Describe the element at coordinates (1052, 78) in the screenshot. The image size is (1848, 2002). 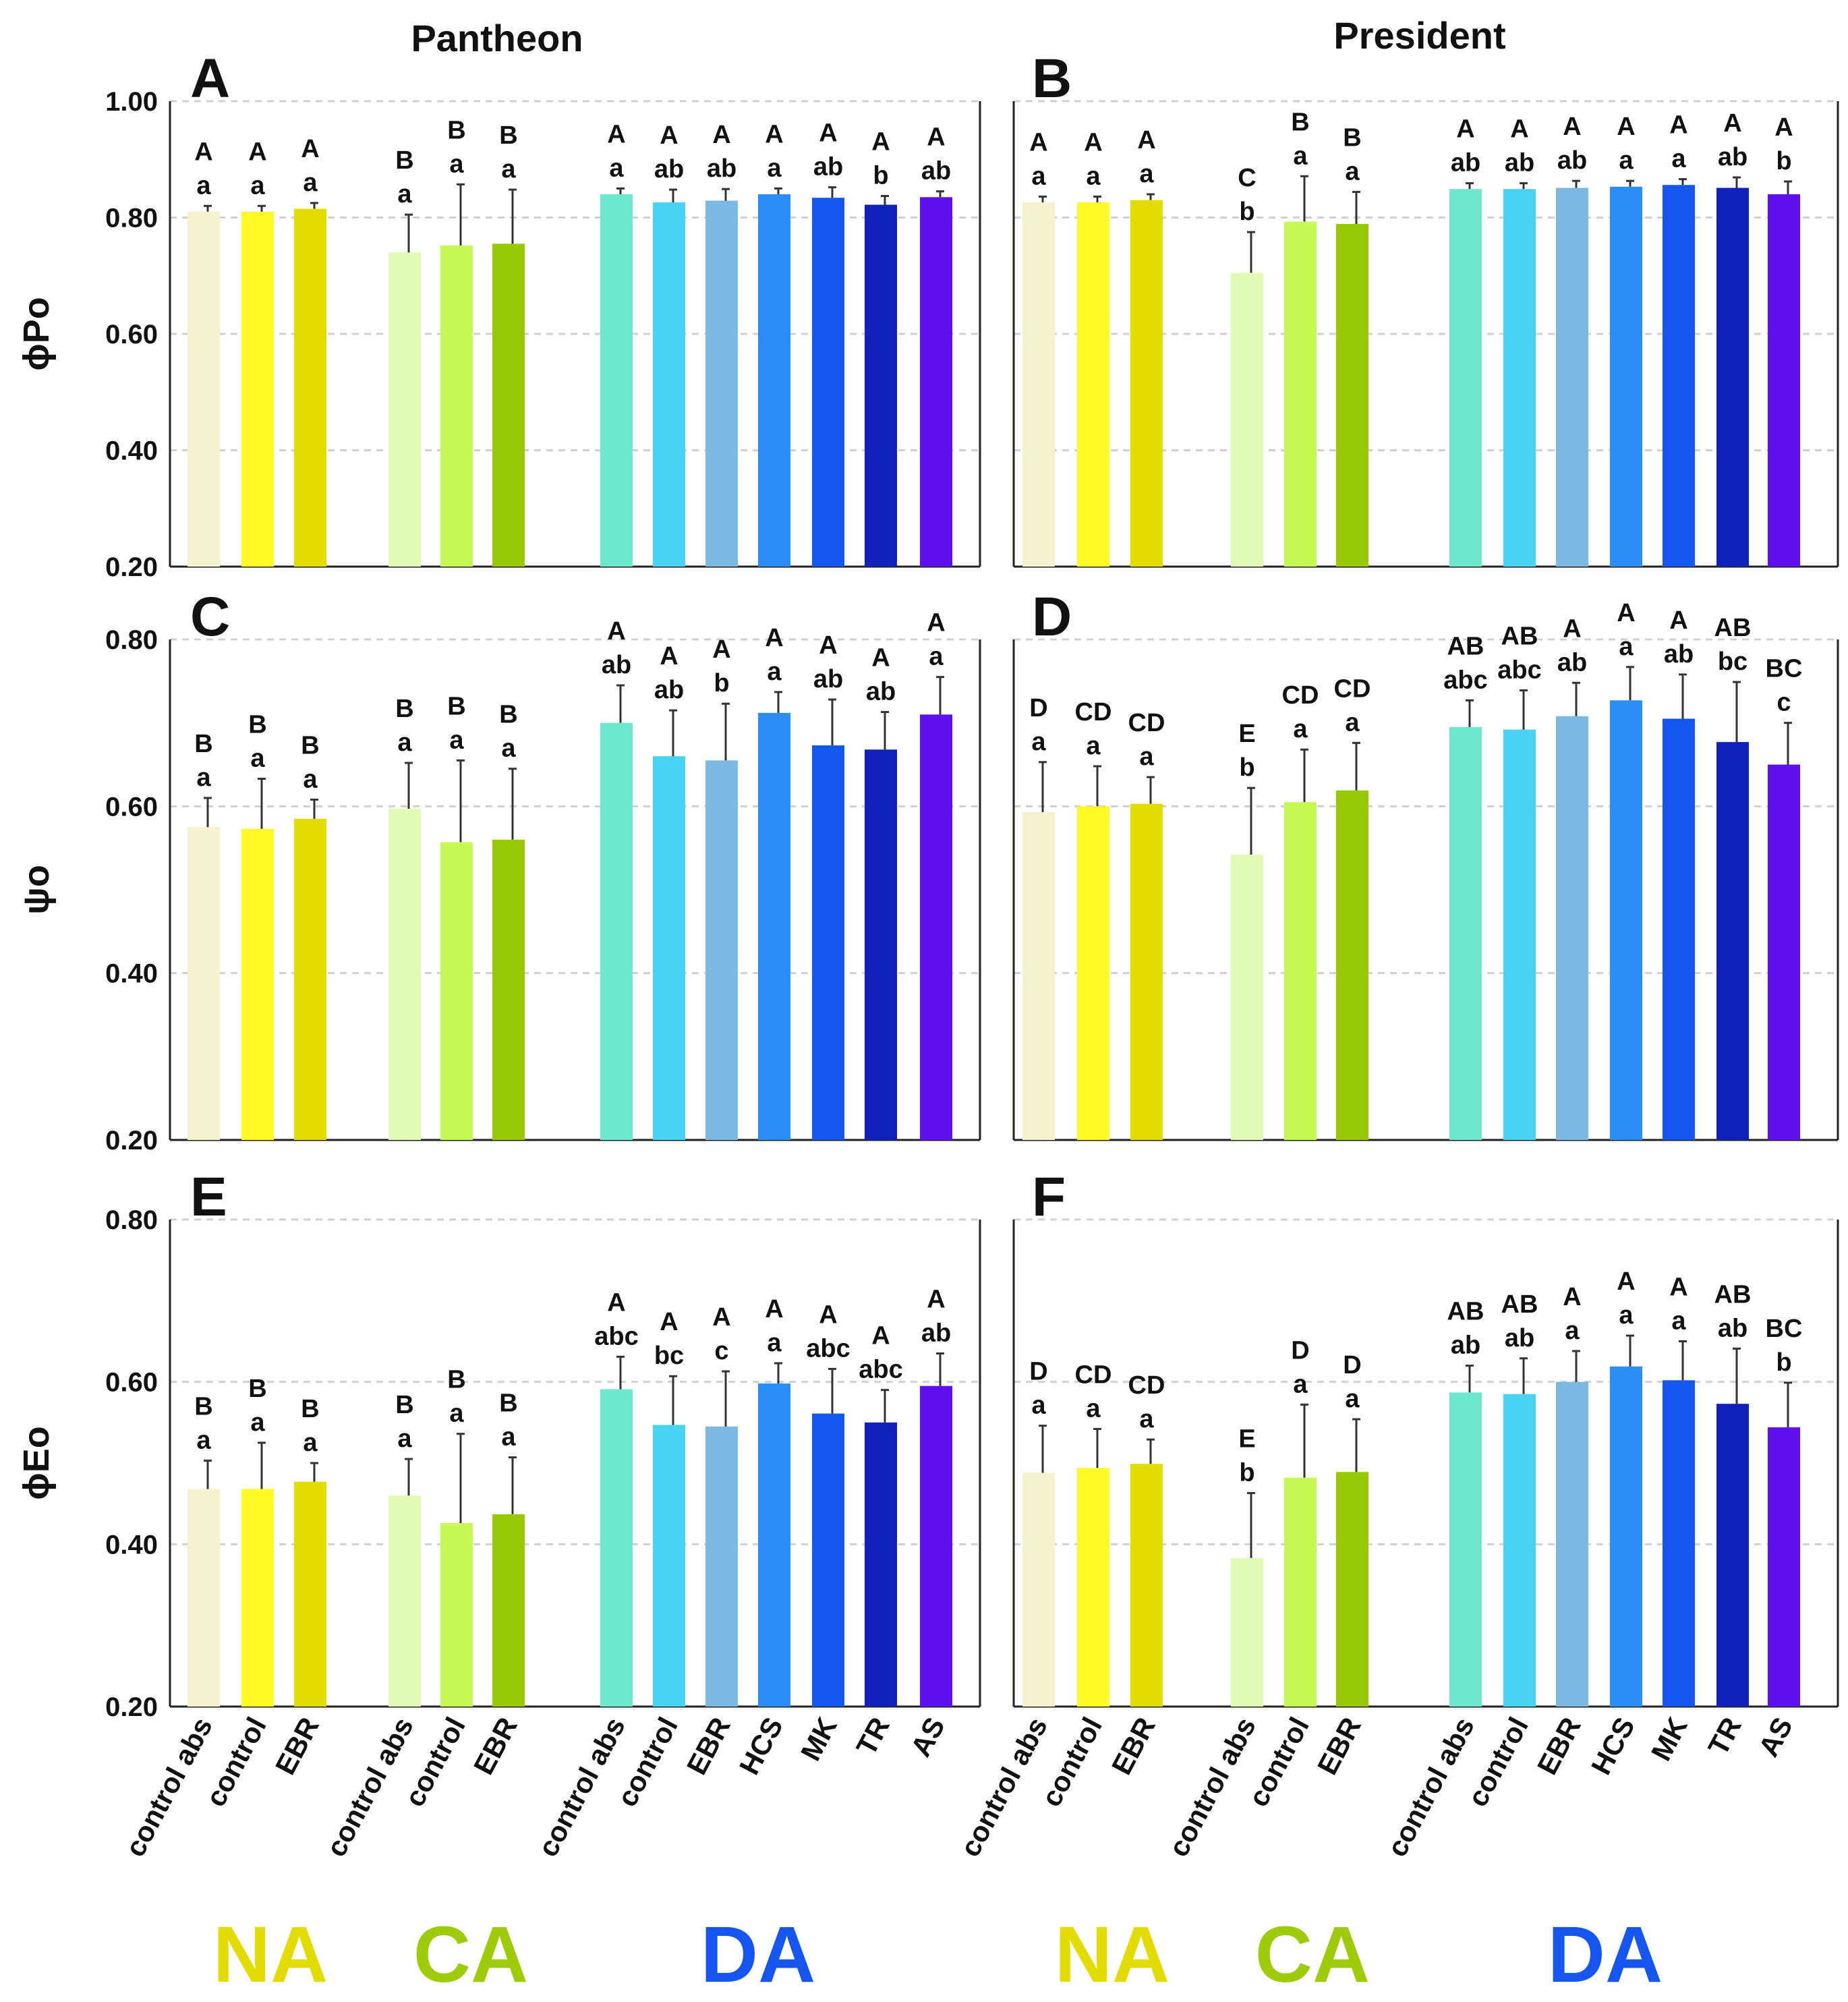
I see `panel-label: B` at that location.